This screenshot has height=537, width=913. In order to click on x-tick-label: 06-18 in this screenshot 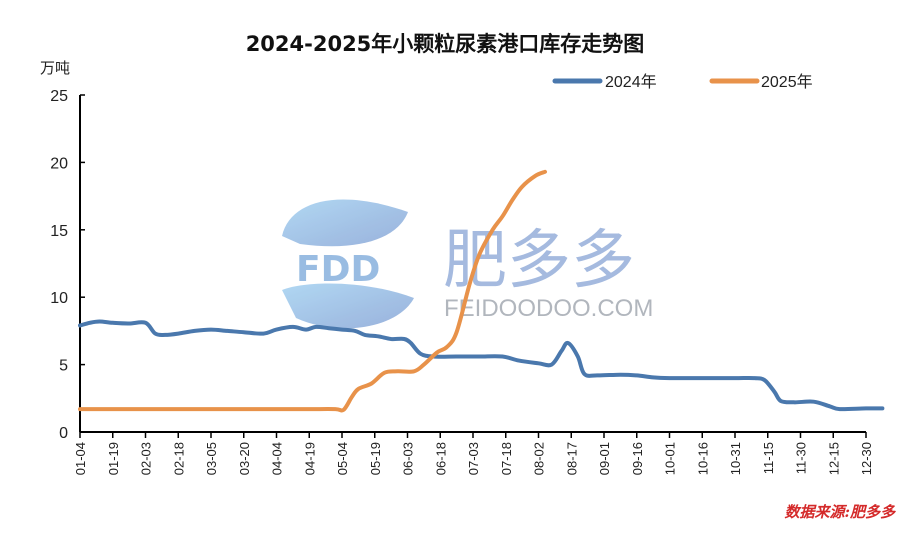, I will do `click(440, 458)`.